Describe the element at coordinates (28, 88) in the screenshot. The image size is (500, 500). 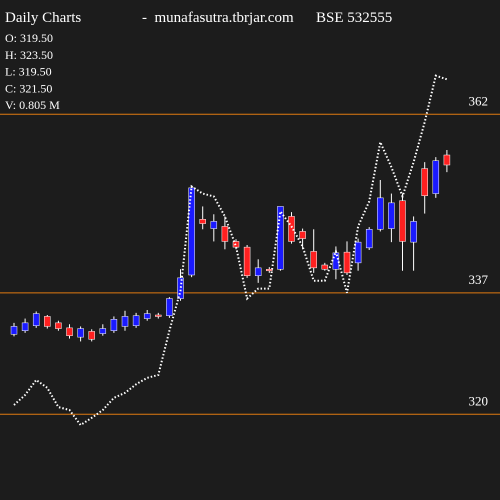
I see `ohlc-info: C: 321.50` at that location.